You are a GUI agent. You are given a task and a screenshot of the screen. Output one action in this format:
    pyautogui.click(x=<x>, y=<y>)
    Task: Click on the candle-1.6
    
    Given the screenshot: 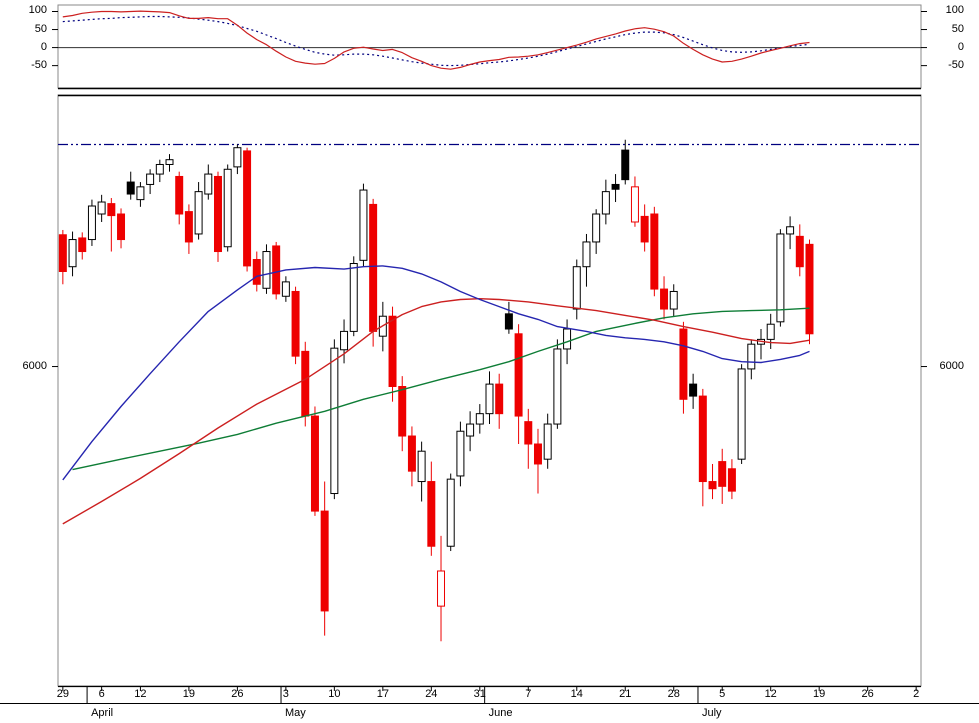 What is the action you would take?
    pyautogui.click(x=489, y=399)
    